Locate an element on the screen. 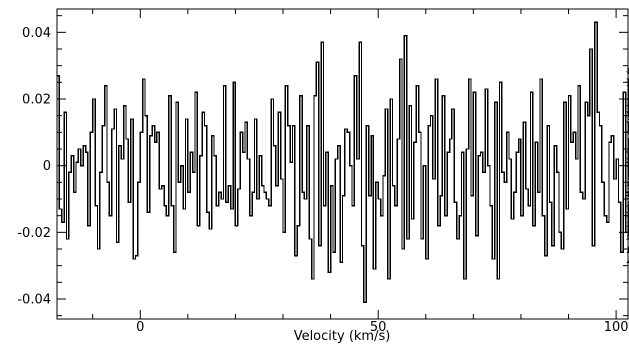  y-tick-label: 0.04 is located at coordinates (36, 33).